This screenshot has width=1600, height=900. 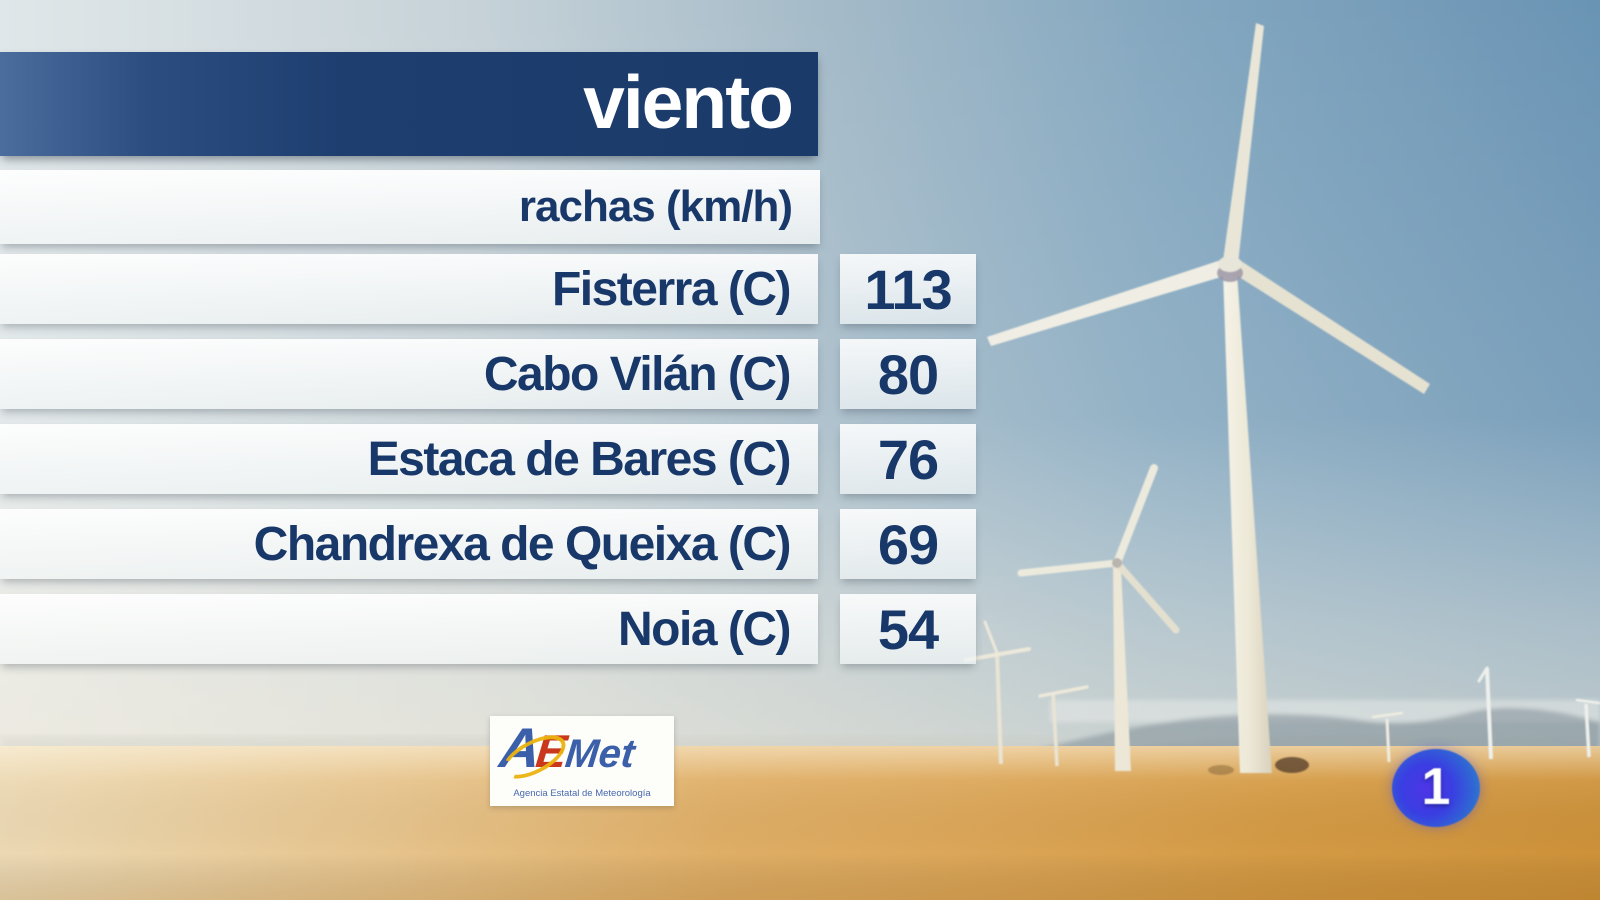 I want to click on station-name: Fisterra (C), so click(x=409, y=289).